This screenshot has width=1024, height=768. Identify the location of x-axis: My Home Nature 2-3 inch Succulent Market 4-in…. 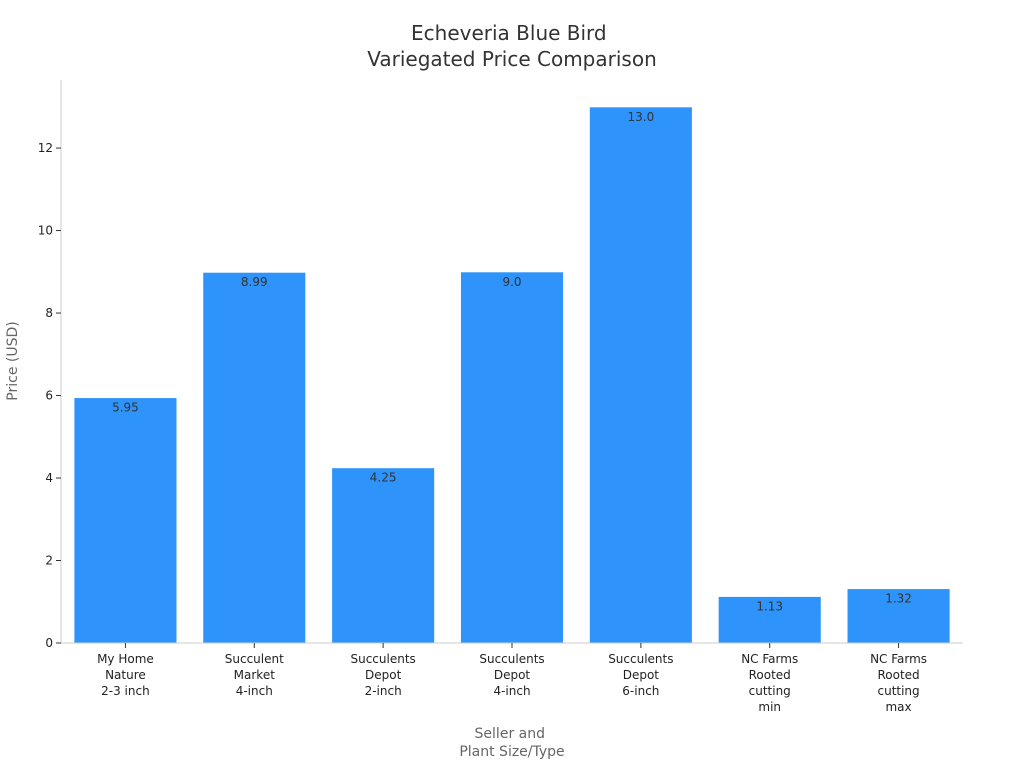
(512, 678).